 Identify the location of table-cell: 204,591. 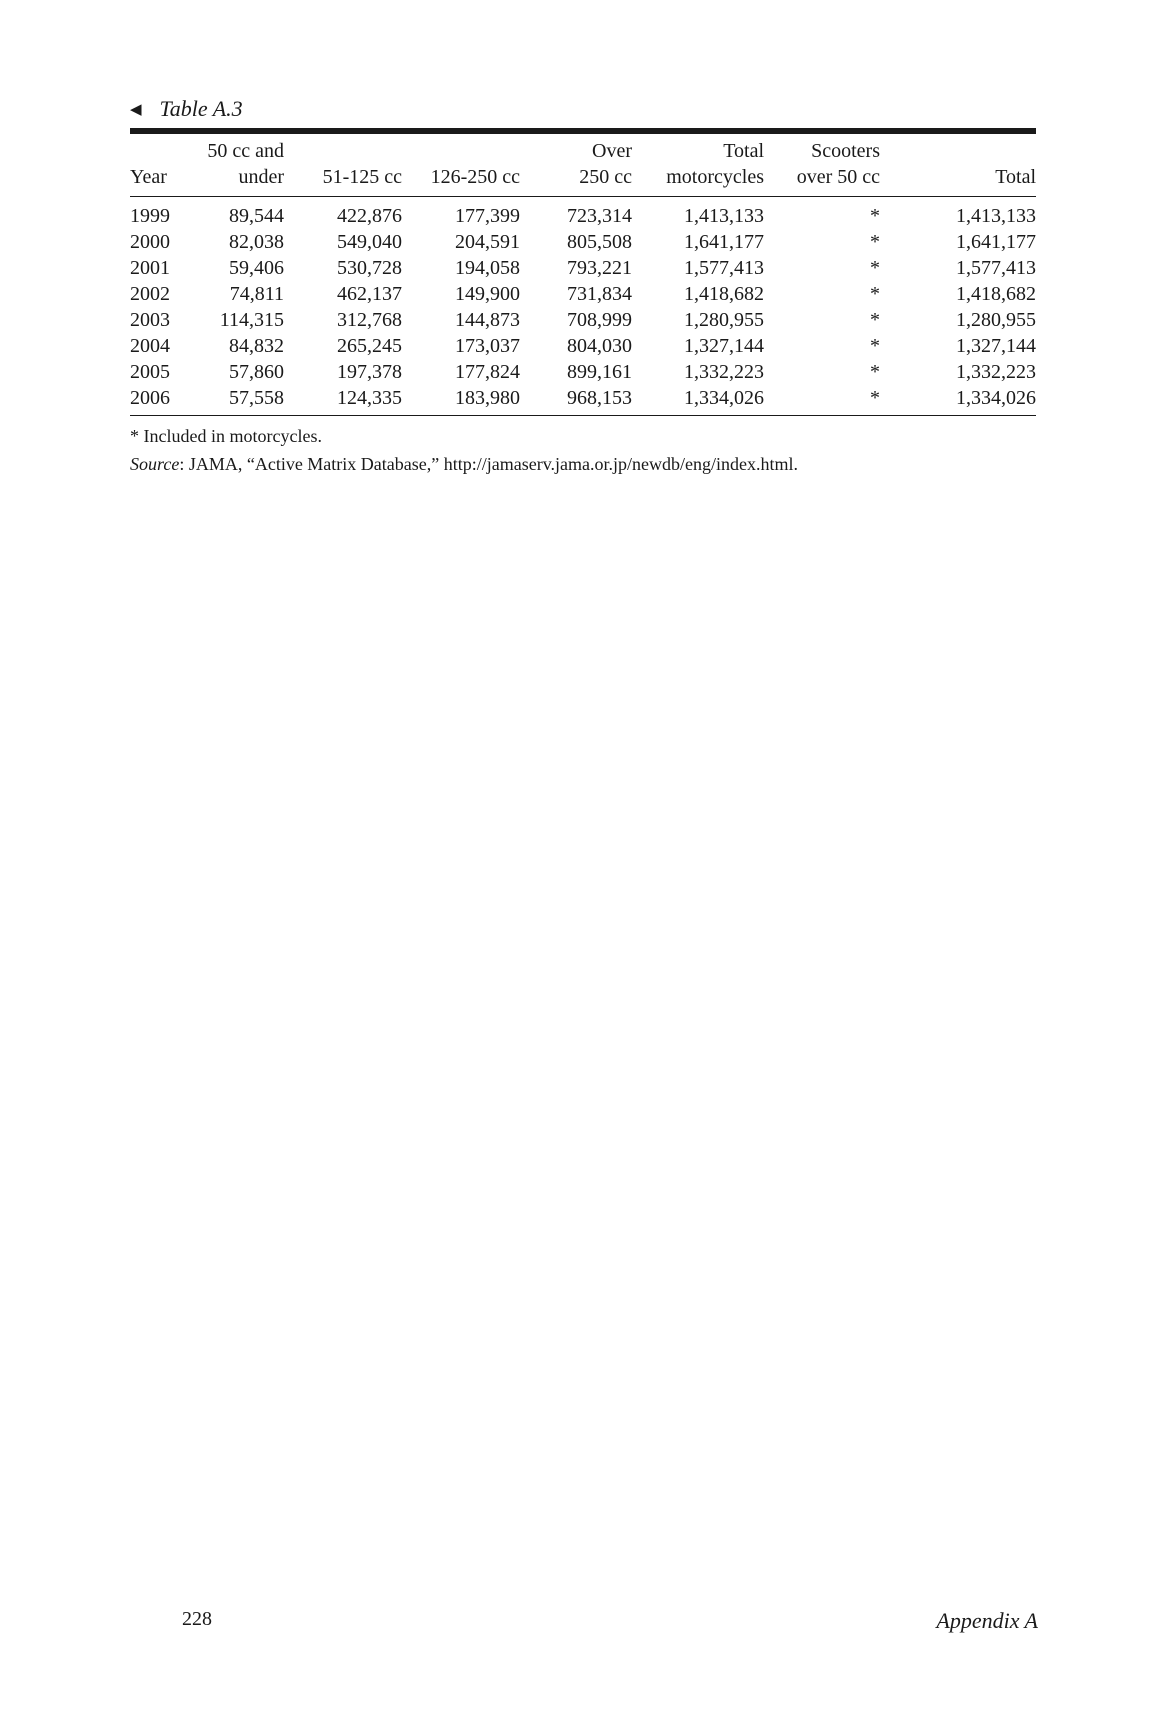
(487, 242).